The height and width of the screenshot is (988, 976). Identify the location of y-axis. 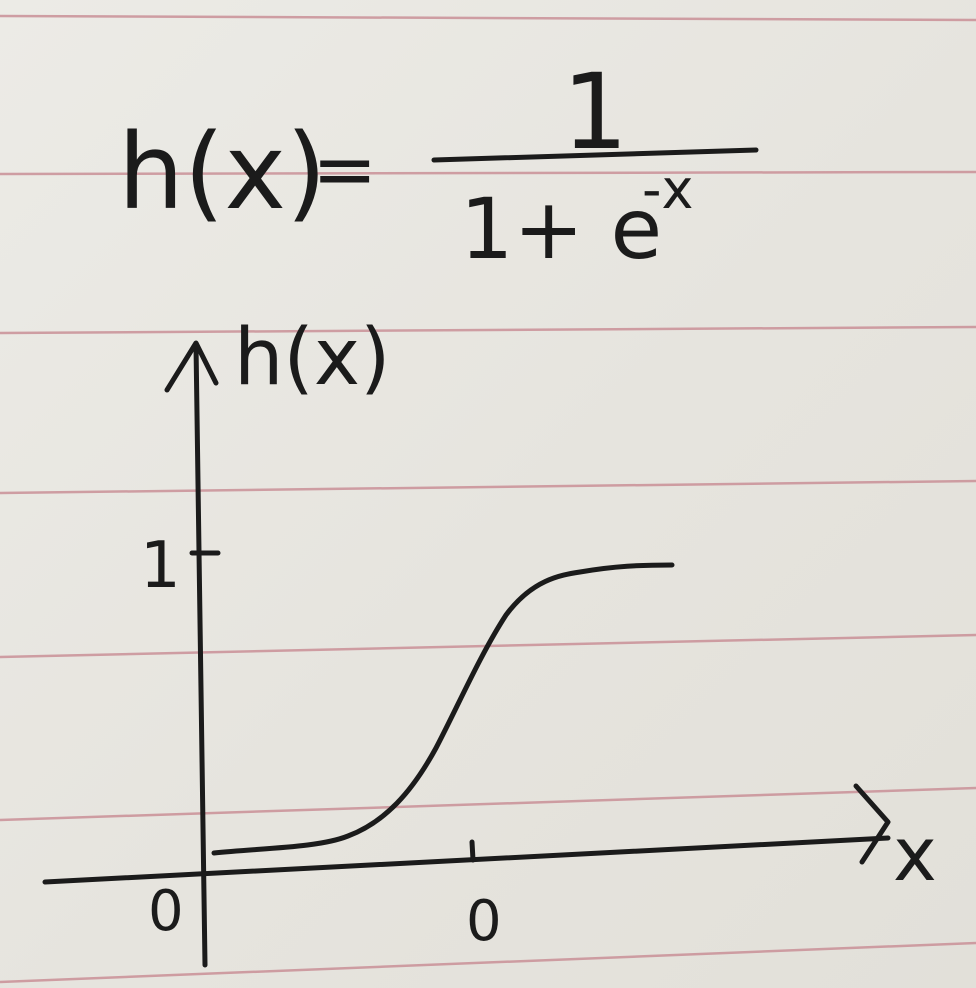
(200, 655).